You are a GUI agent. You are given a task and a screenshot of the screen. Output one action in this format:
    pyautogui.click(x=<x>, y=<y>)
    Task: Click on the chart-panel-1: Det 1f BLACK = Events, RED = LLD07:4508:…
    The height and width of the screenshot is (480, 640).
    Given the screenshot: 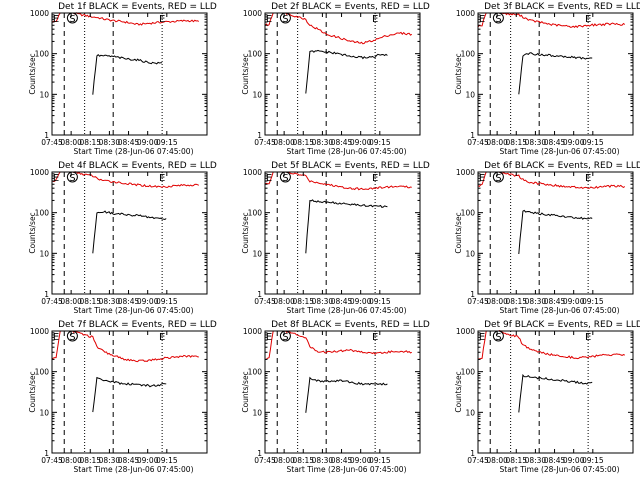 What is the action you would take?
    pyautogui.click(x=122, y=79)
    